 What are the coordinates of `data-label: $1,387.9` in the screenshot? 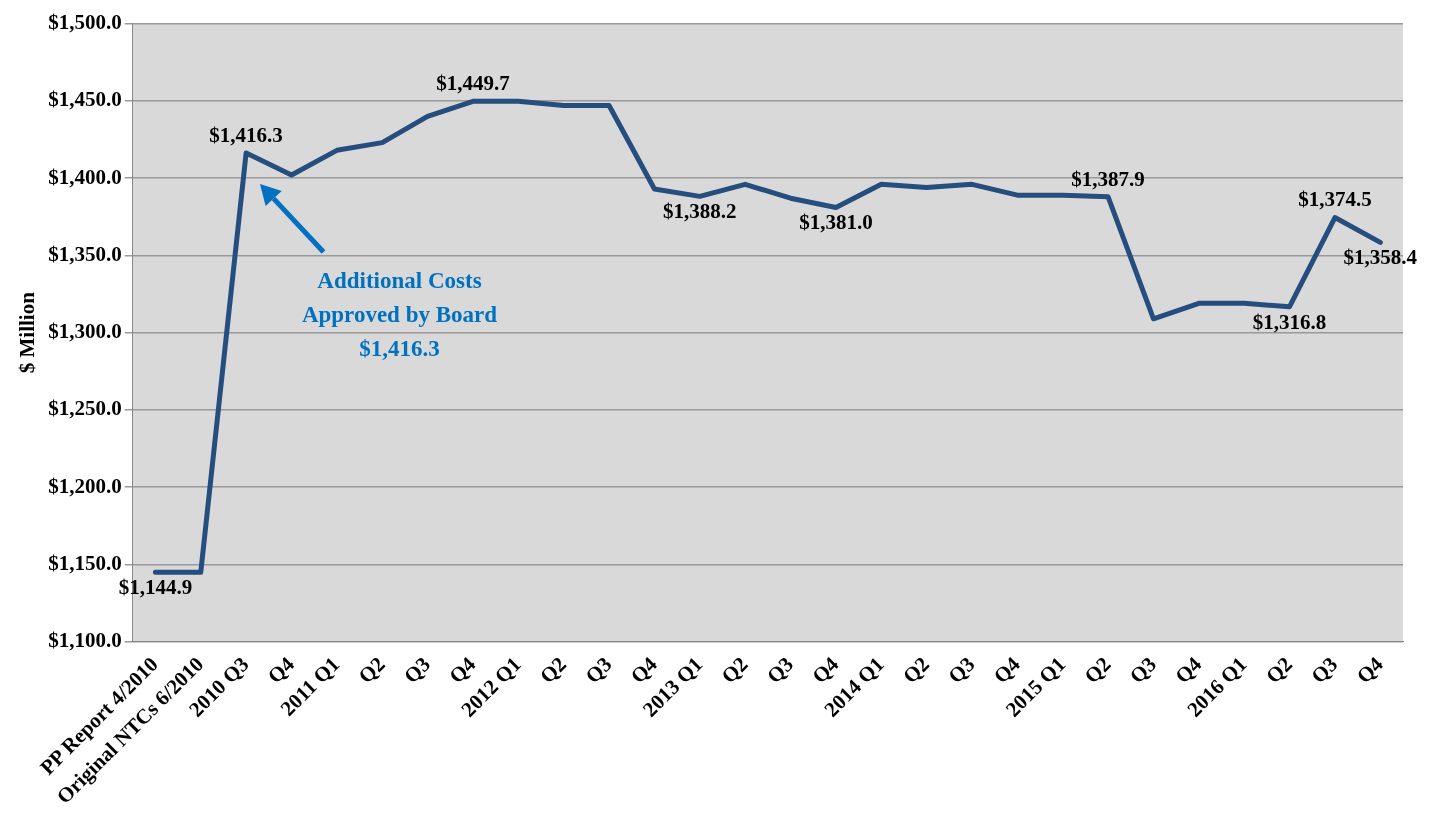 It's located at (1108, 178).